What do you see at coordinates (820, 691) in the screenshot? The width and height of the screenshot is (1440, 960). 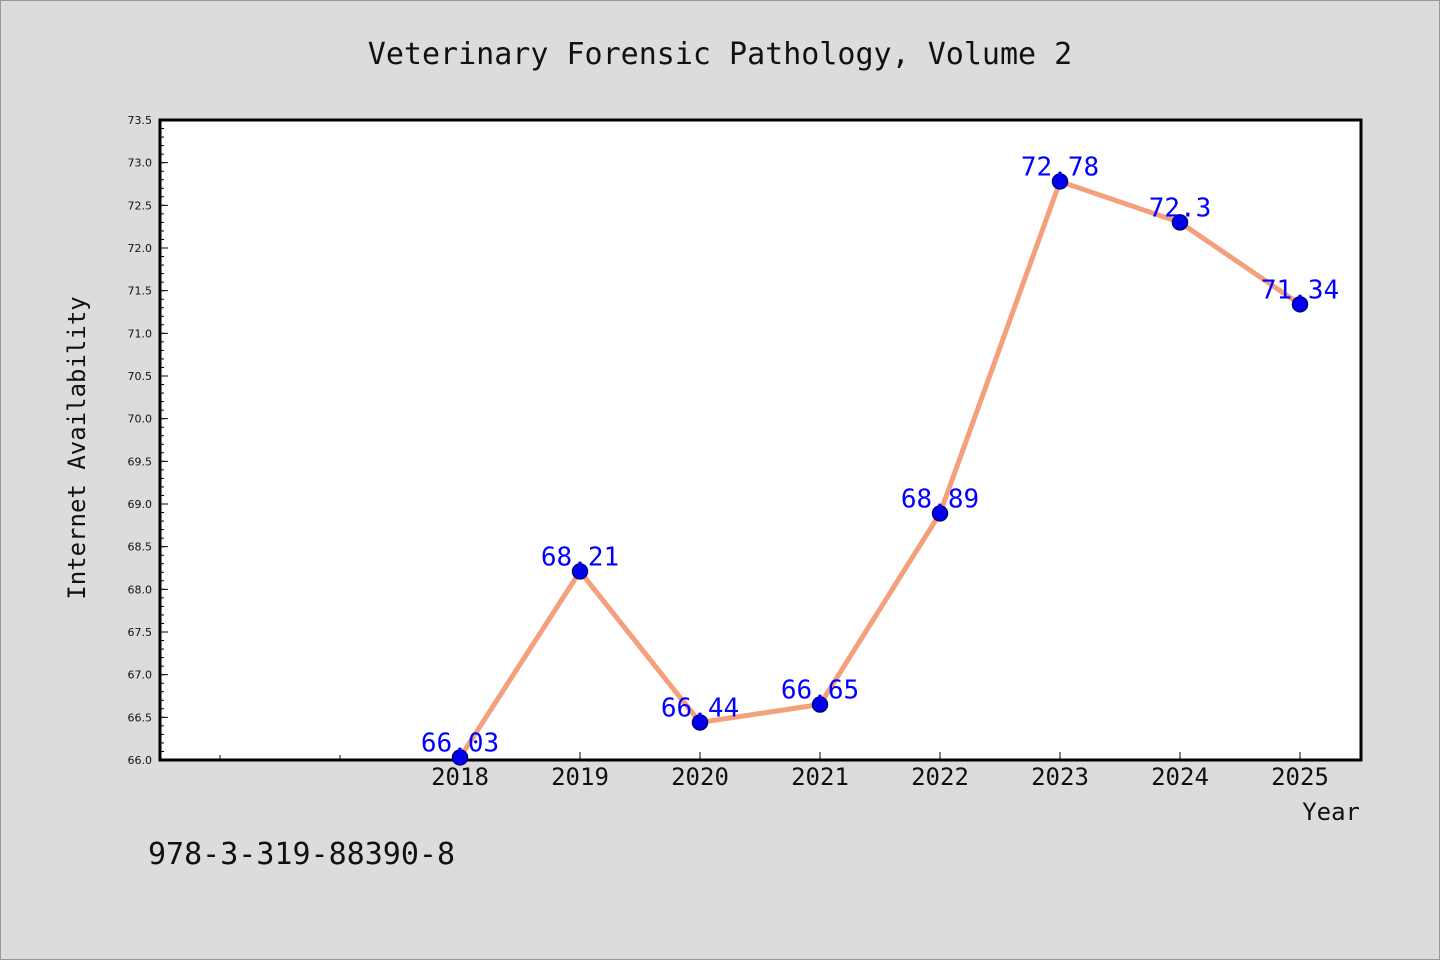 I see `data-label: 66.65` at bounding box center [820, 691].